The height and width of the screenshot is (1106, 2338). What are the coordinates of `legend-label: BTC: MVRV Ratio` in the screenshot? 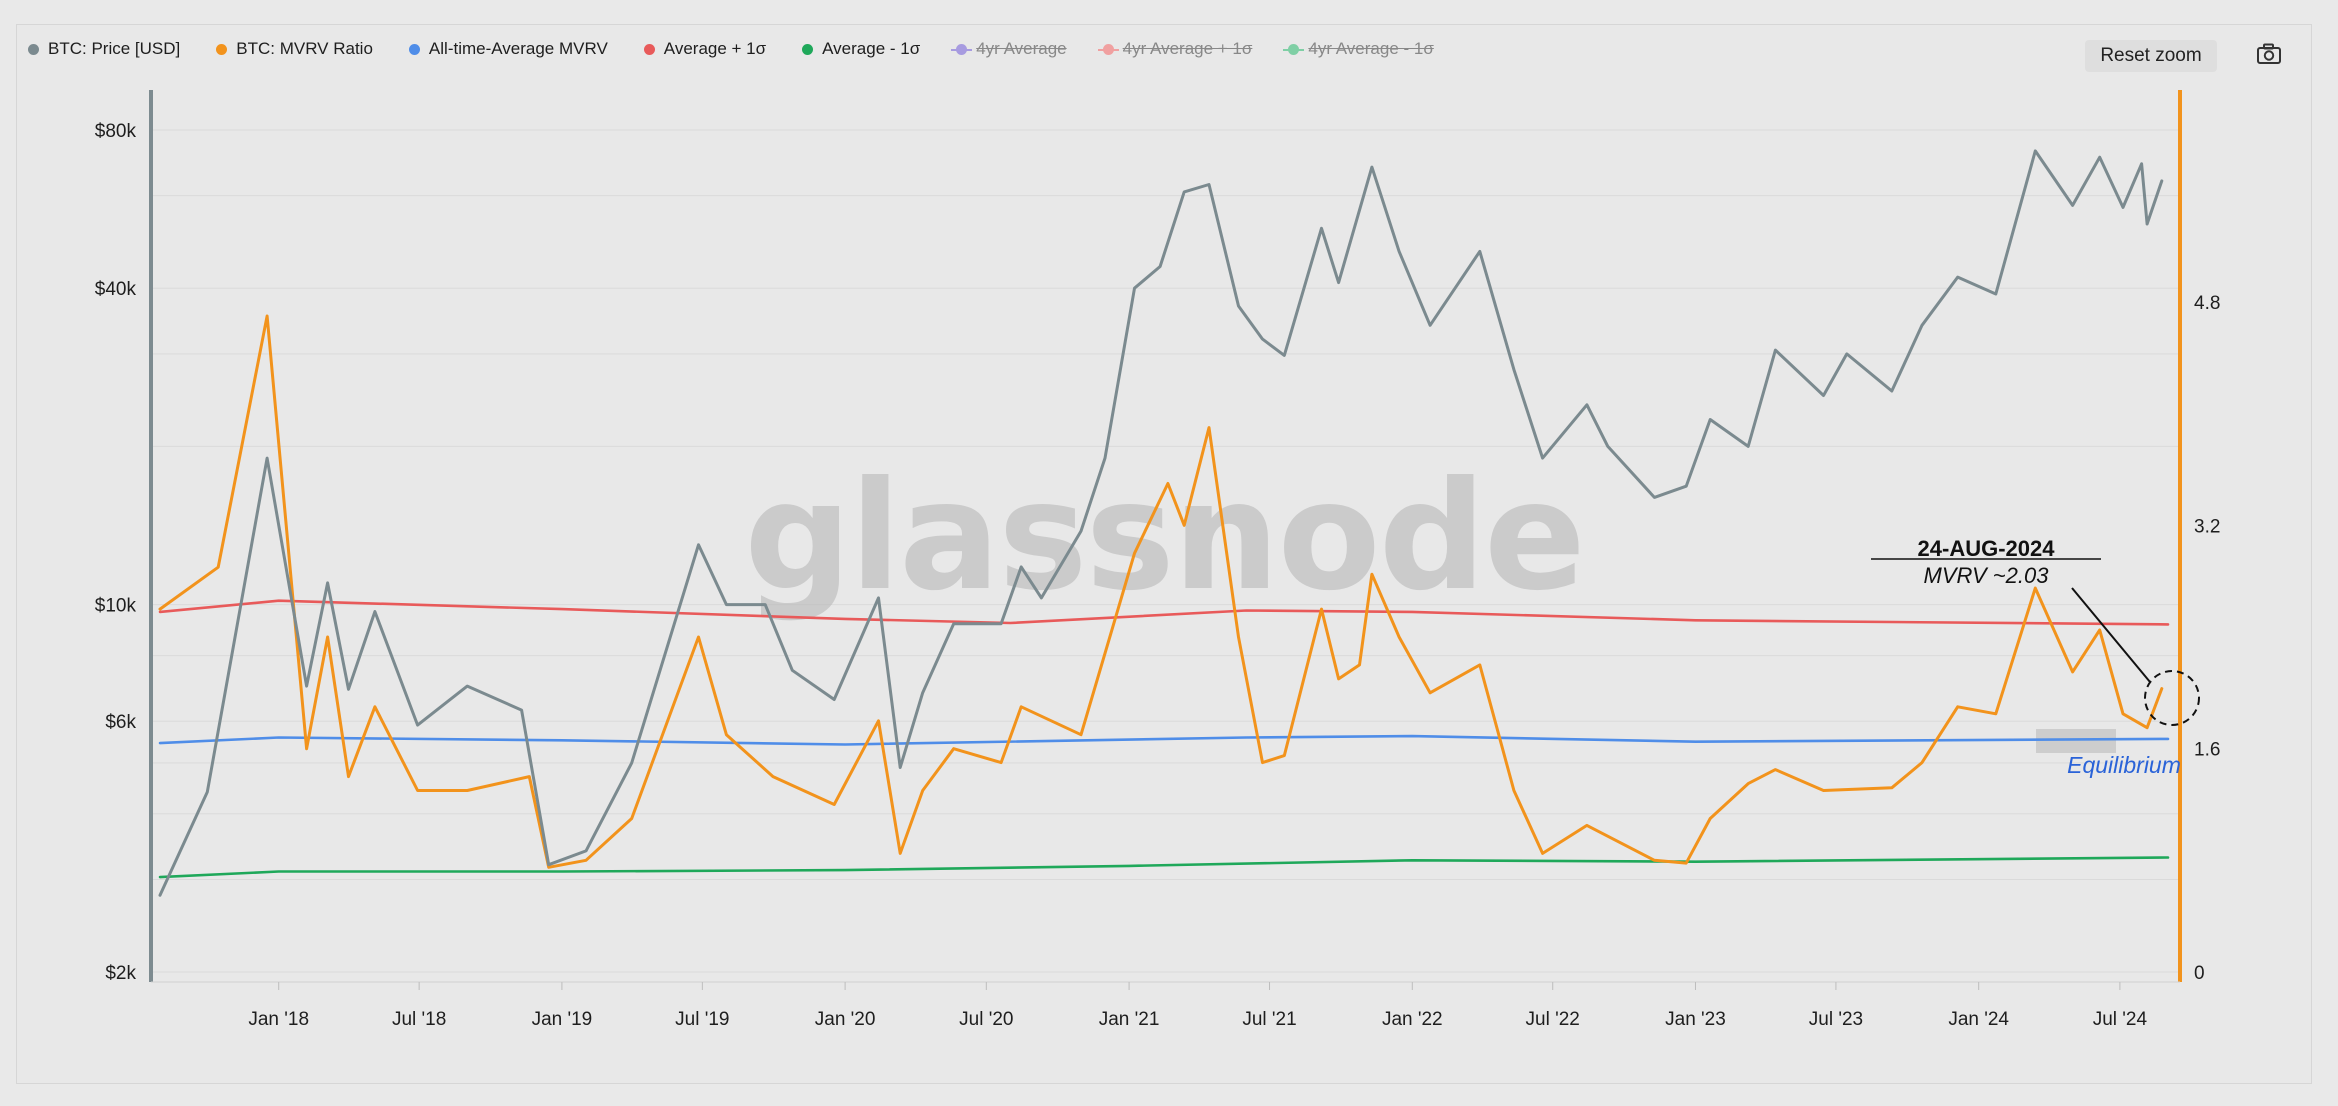 It's located at (304, 48).